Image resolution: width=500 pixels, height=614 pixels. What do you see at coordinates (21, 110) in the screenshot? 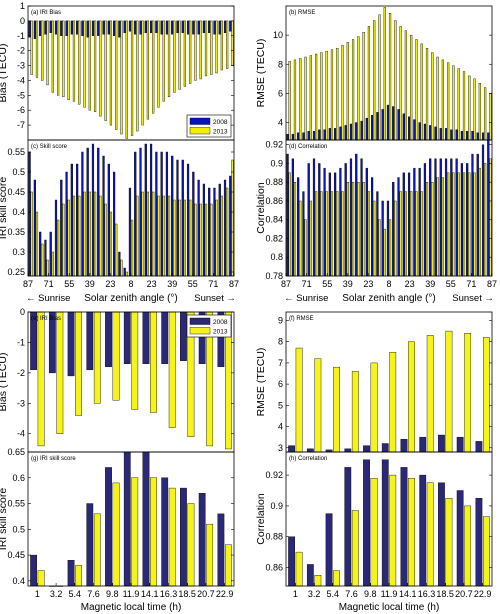
I see `ytick-label: -6` at bounding box center [21, 110].